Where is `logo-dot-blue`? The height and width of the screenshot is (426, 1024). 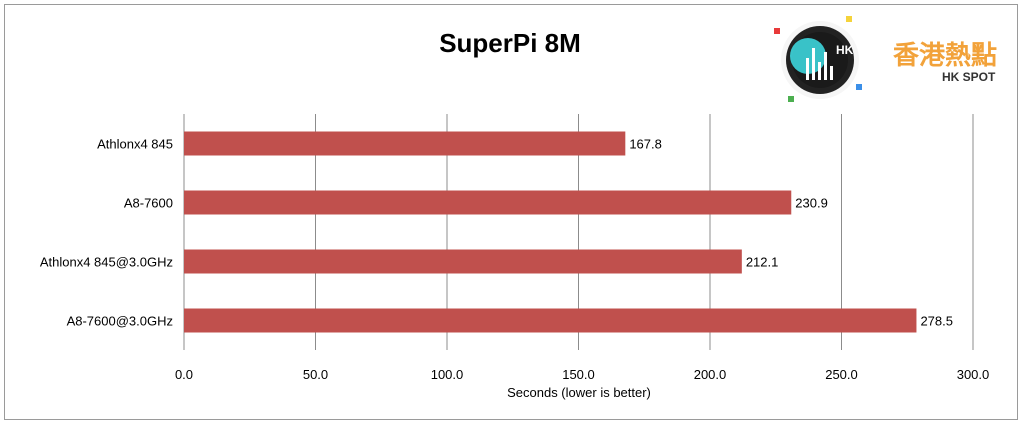 logo-dot-blue is located at coordinates (859, 87).